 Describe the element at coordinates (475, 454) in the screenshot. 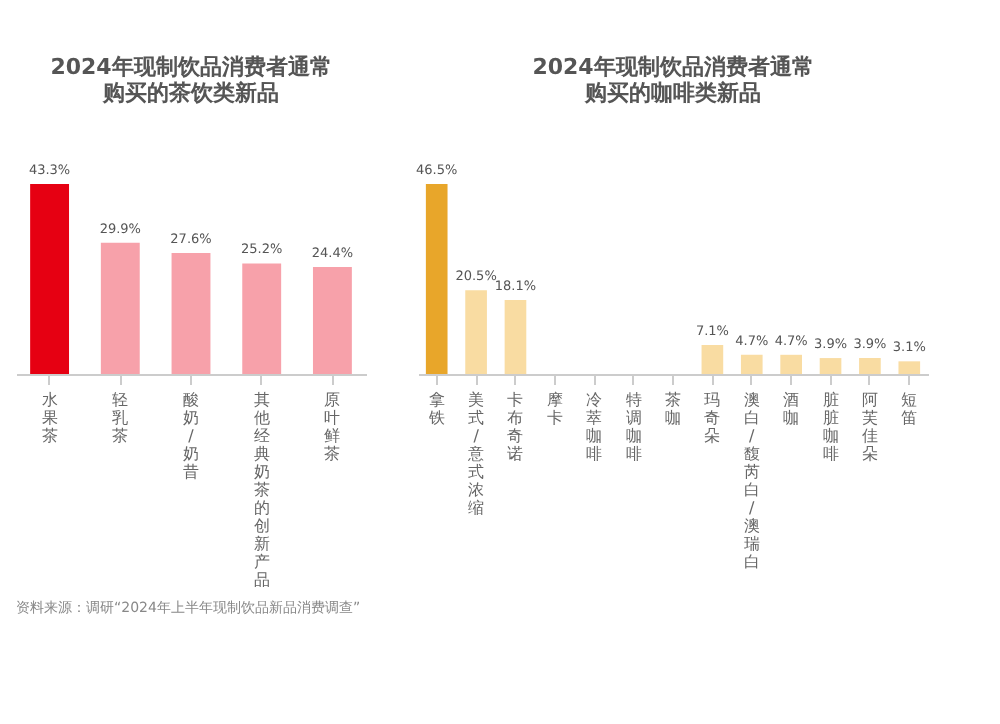

I see `x-tick-label: 美式/意式浓缩` at that location.